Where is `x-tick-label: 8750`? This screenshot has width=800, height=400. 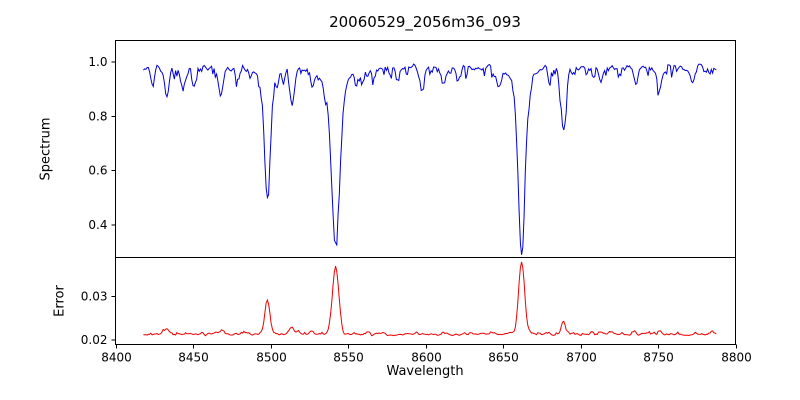 x-tick-label: 8750 is located at coordinates (658, 358).